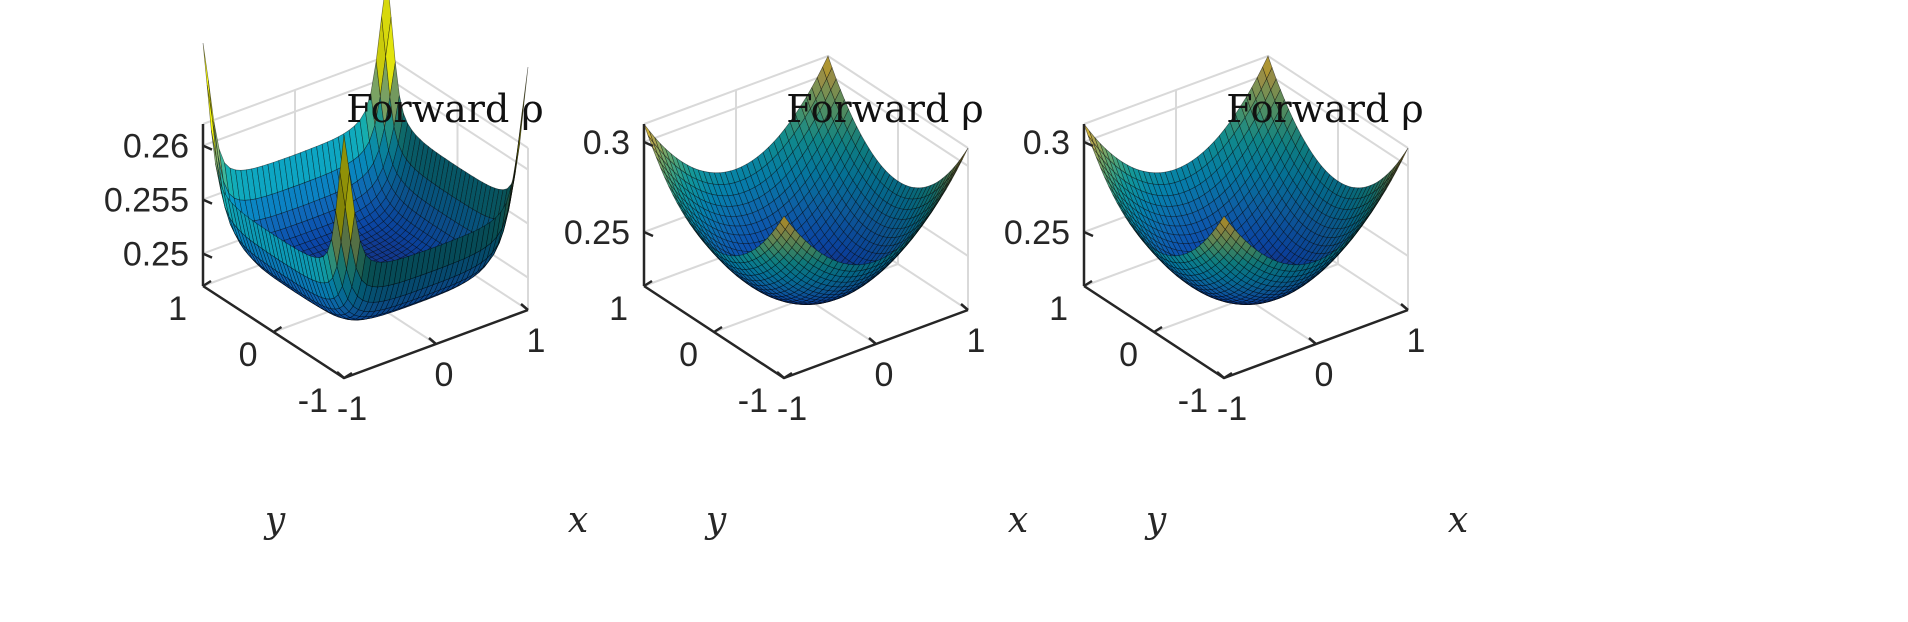 Image resolution: width=1908 pixels, height=622 pixels. I want to click on z-tick-label: 0.255, so click(146, 201).